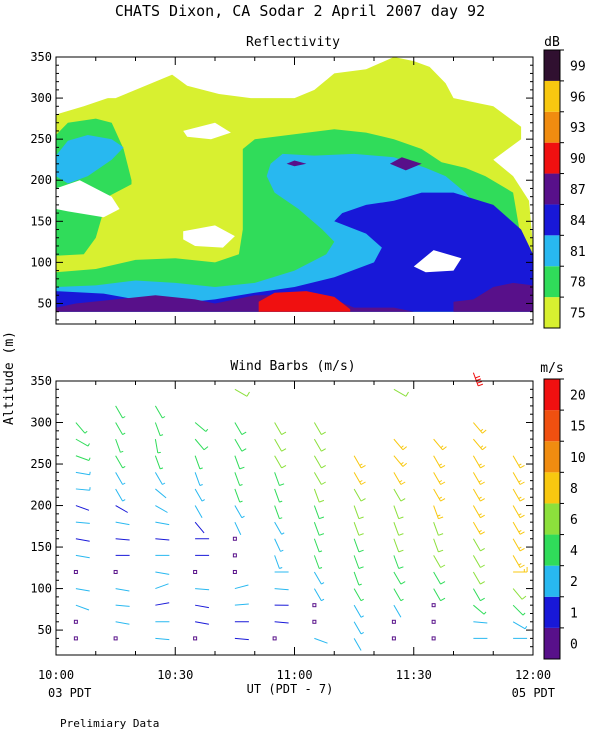 This screenshot has width=600, height=750. I want to click on colorbar-label: 75, so click(578, 314).